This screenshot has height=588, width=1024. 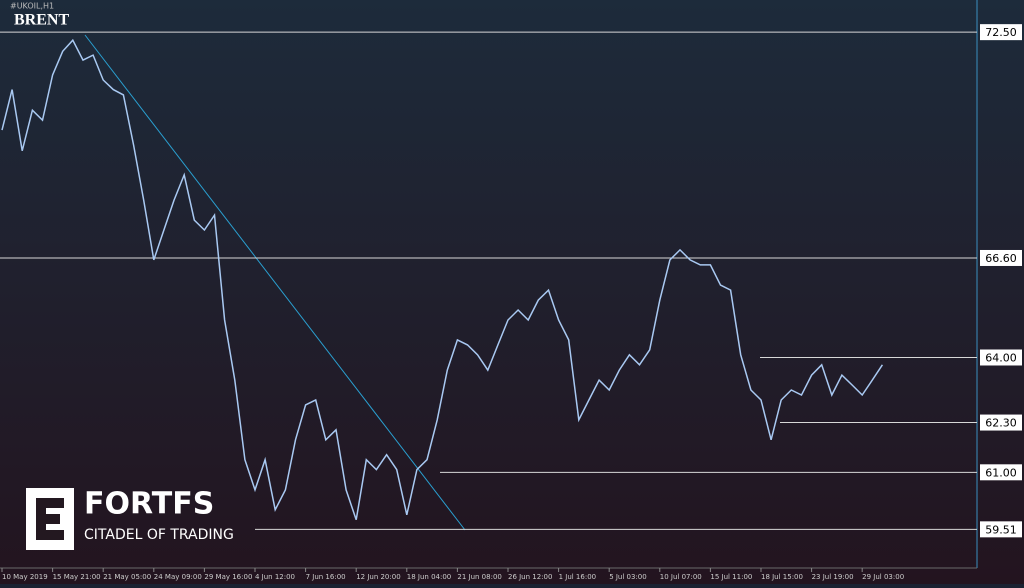 What do you see at coordinates (530, 577) in the screenshot?
I see `x-tick-label: 26 Jun 12:00` at bounding box center [530, 577].